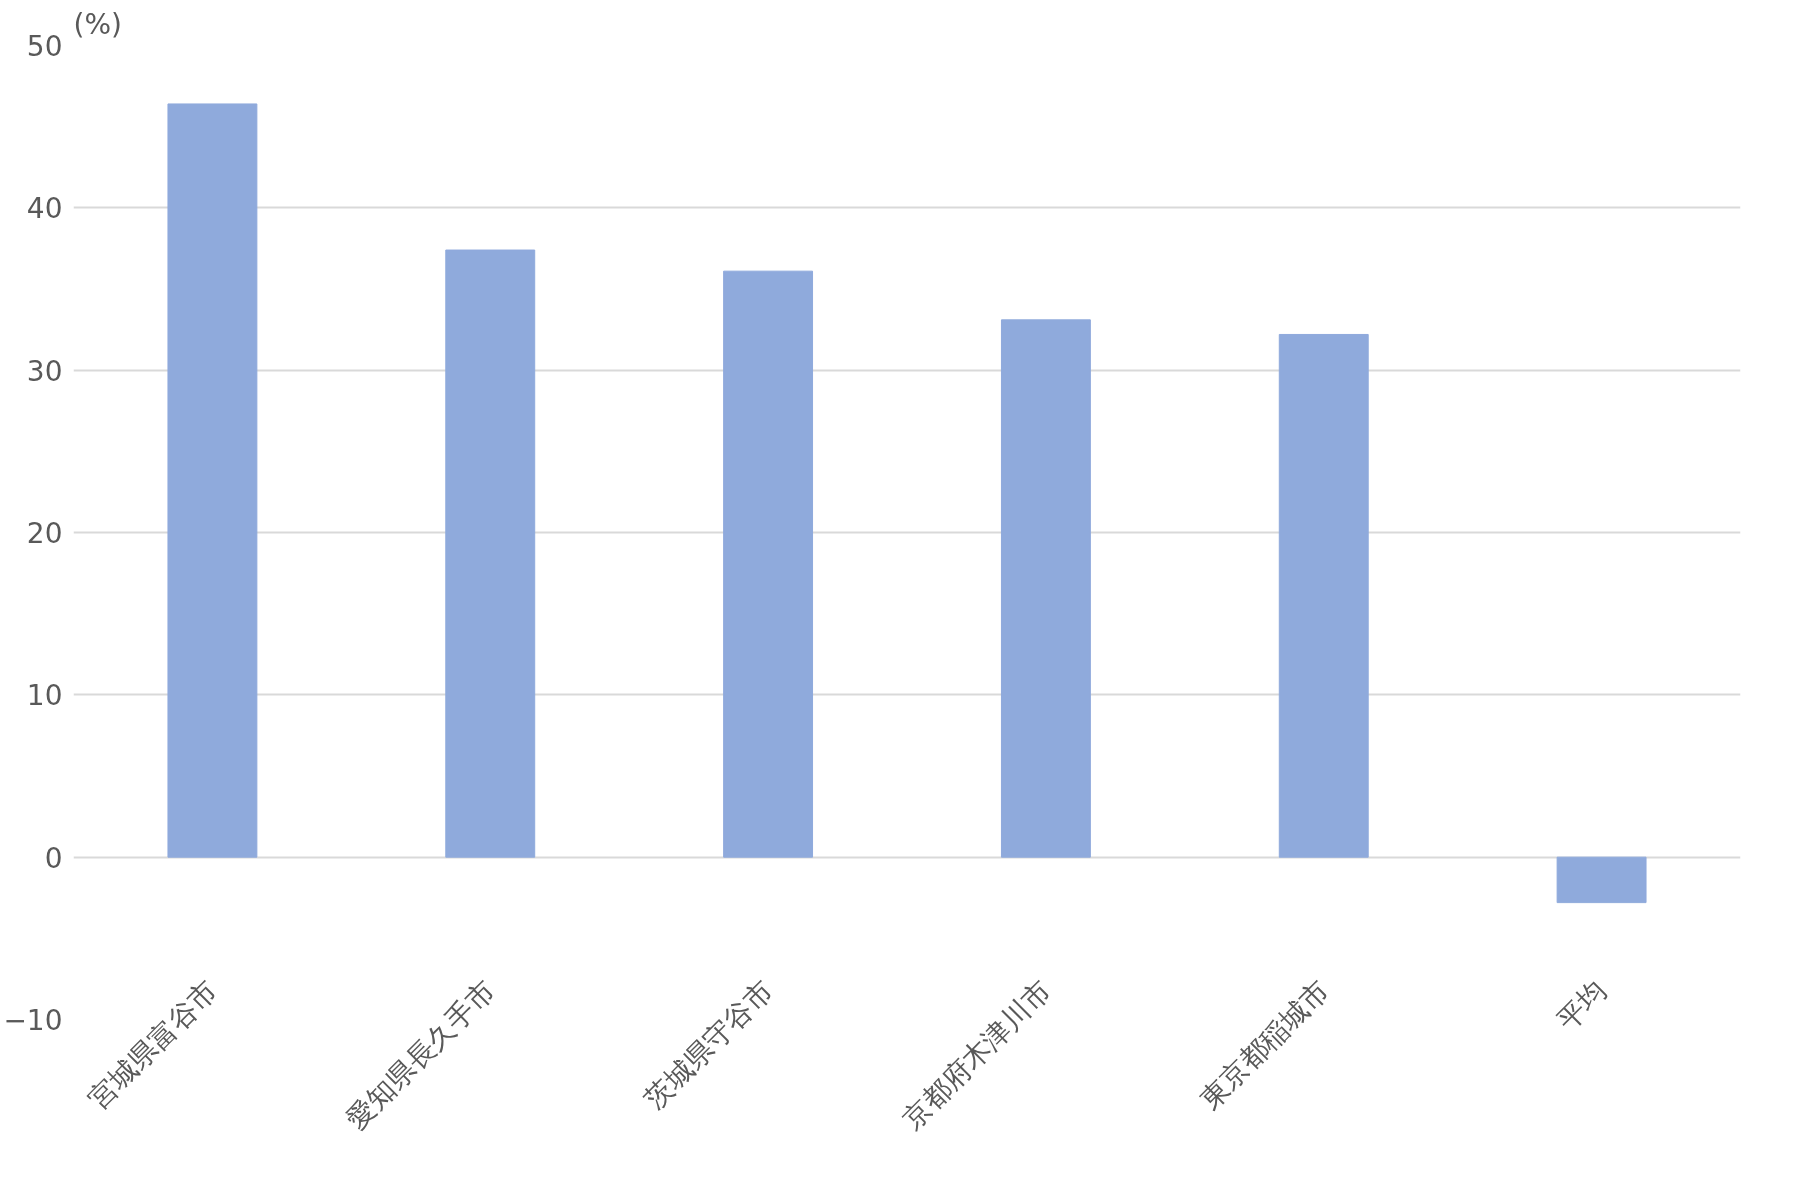 The image size is (1817, 1179). I want to click on y-tick-label: 10, so click(44, 696).